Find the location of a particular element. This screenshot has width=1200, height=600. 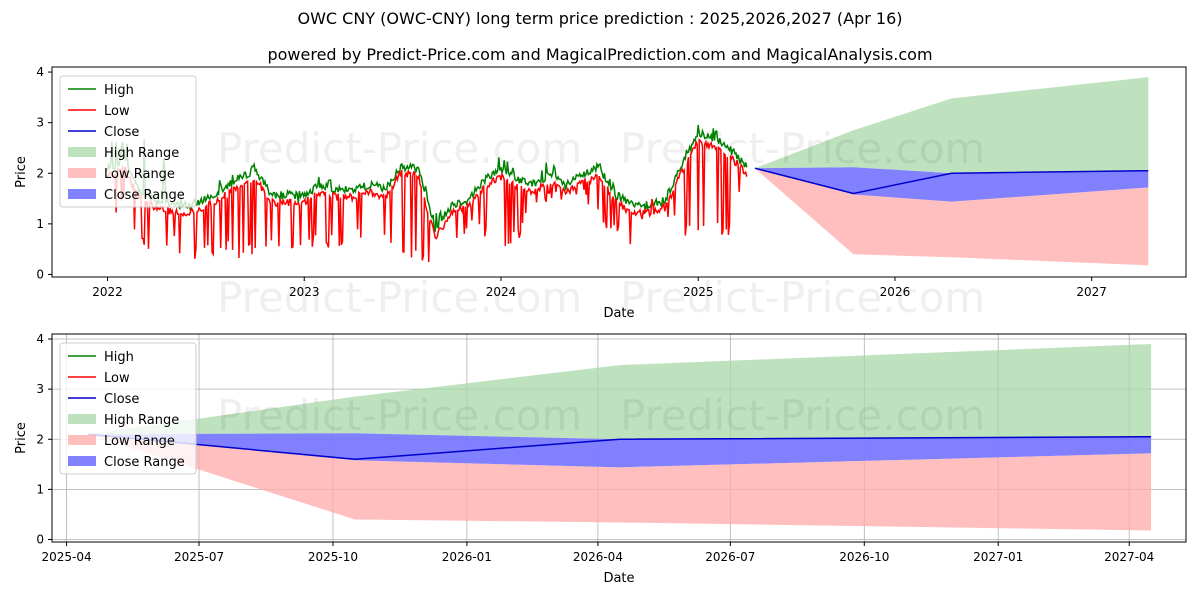

x-tick-label: 2025-10 is located at coordinates (333, 557).